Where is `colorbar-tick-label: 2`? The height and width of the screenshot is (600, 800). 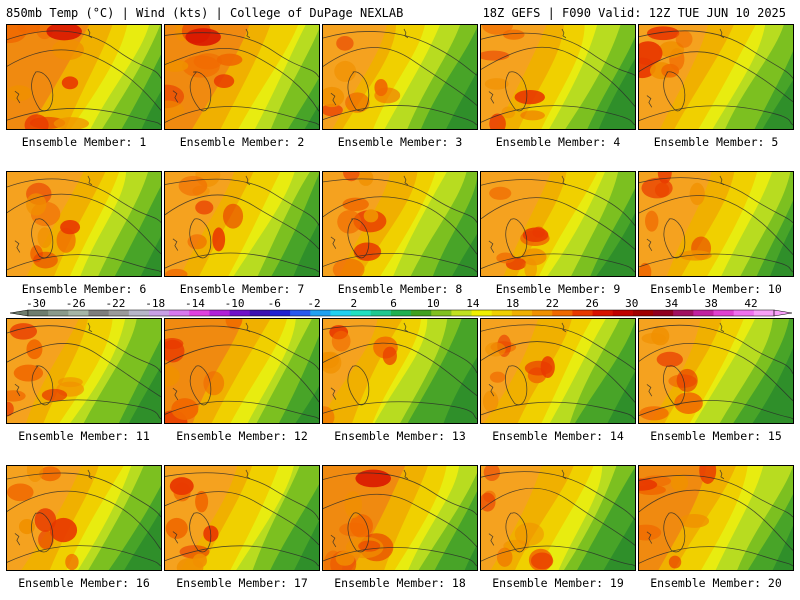 colorbar-tick-label: 2 is located at coordinates (353, 304).